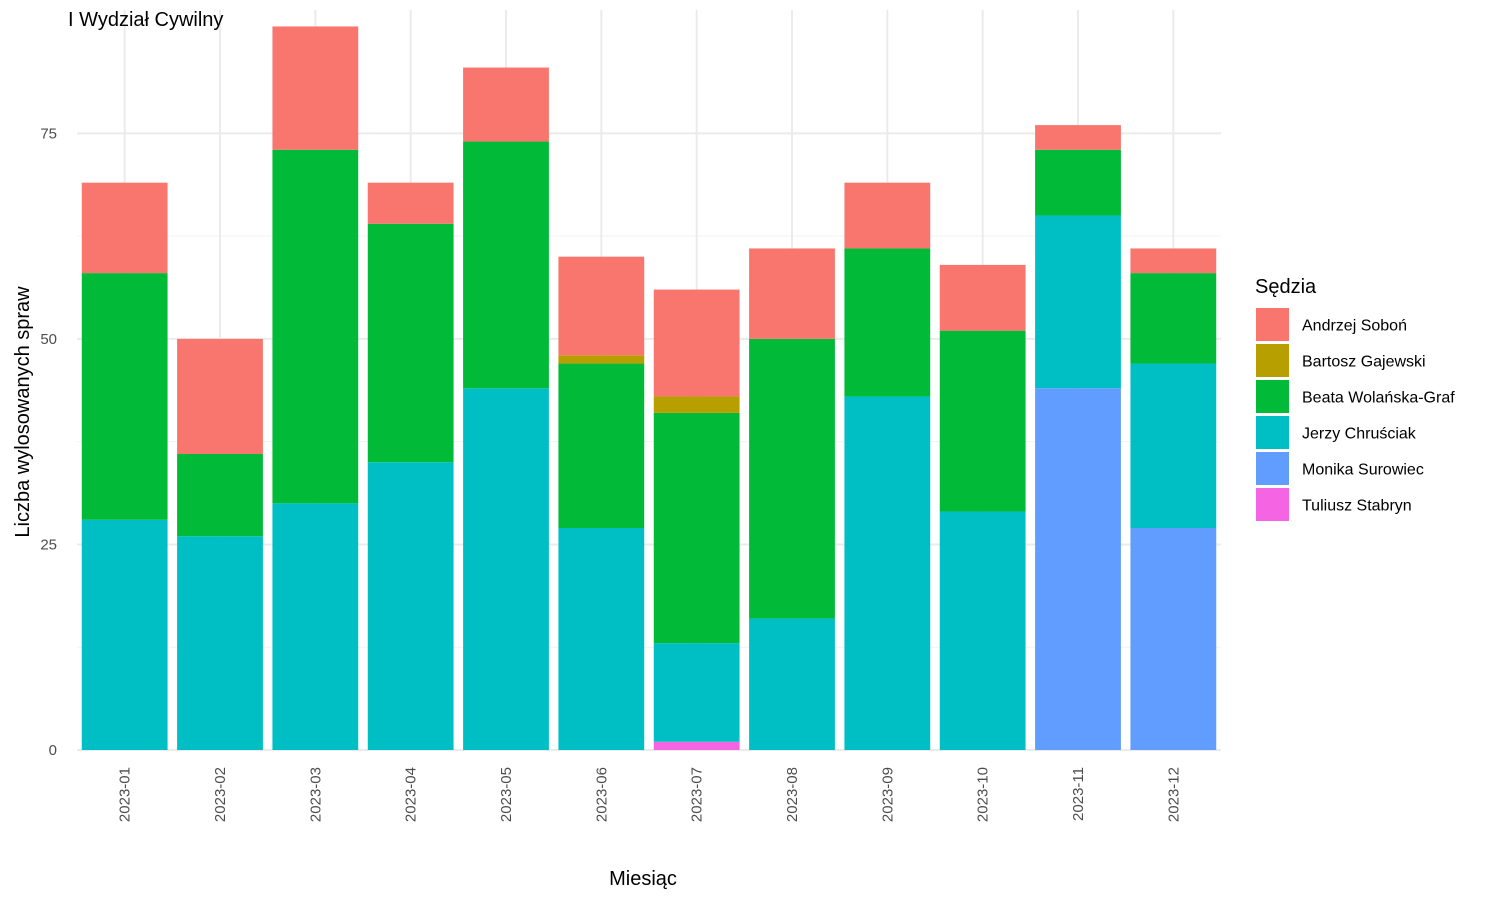  Describe the element at coordinates (601, 794) in the screenshot. I see `x-tick-label: 2023-06` at that location.